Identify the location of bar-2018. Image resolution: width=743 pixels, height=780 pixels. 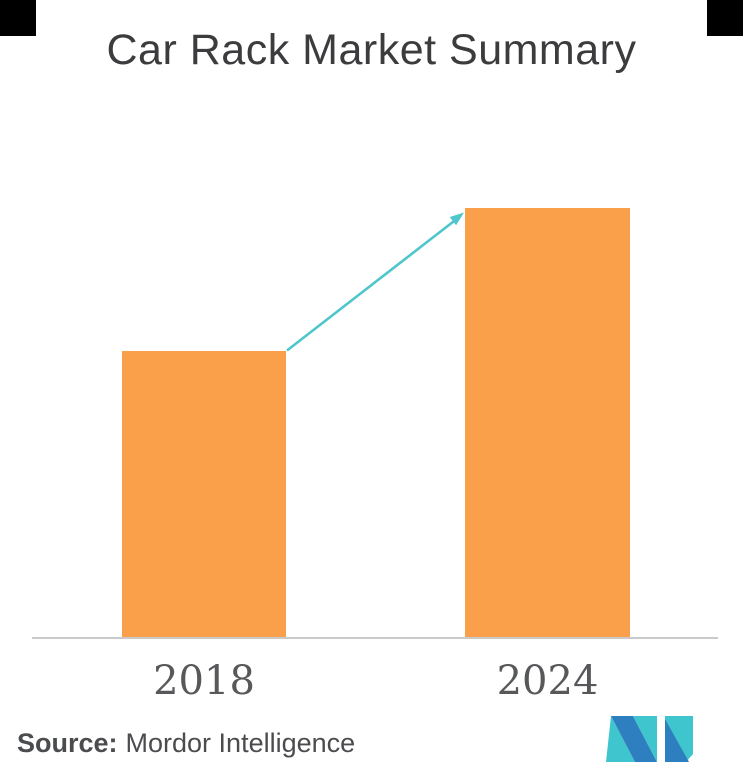
(204, 494).